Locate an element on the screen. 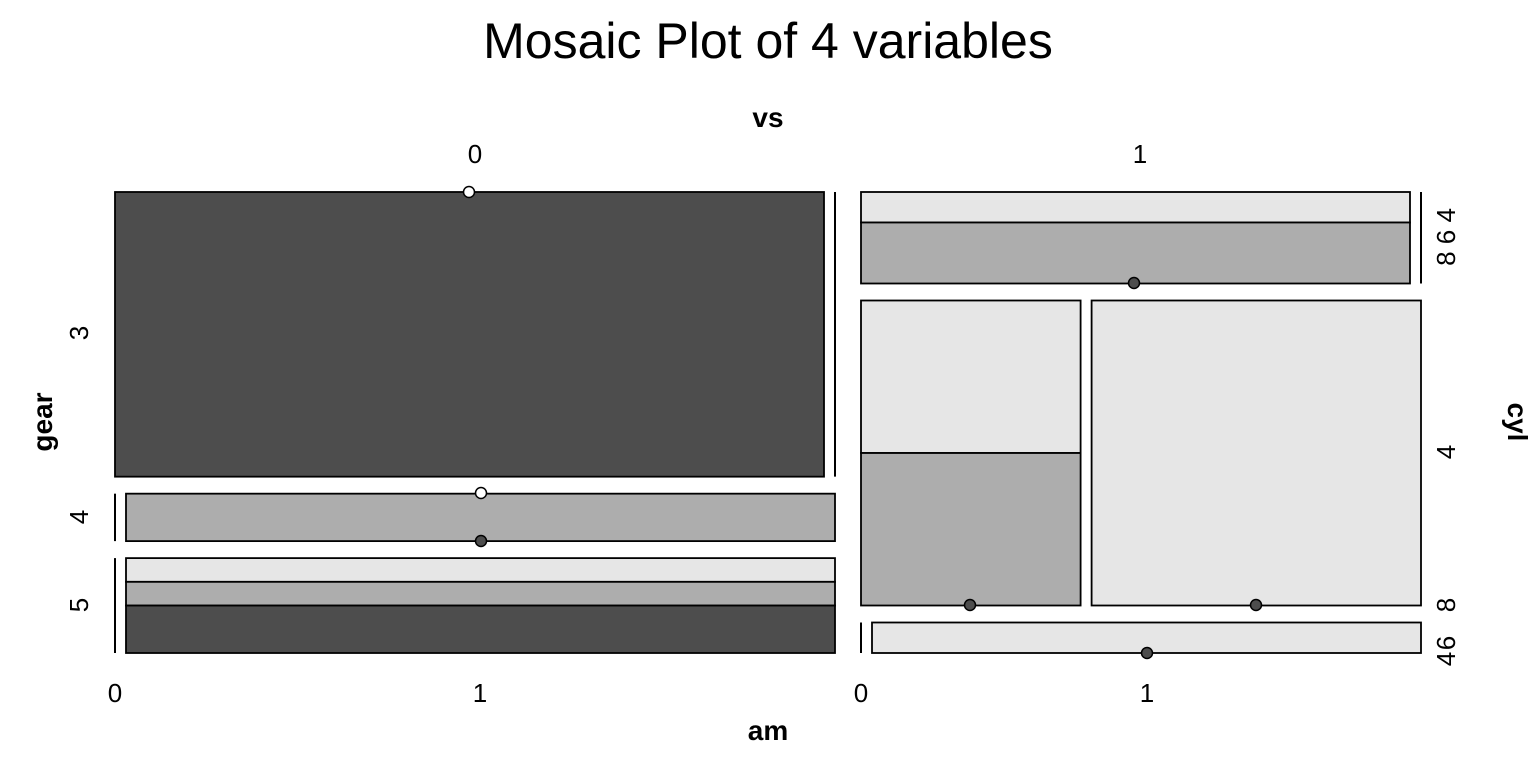 The height and width of the screenshot is (768, 1536). zero-marker-vs0-gear4-cyl4 is located at coordinates (481, 493).